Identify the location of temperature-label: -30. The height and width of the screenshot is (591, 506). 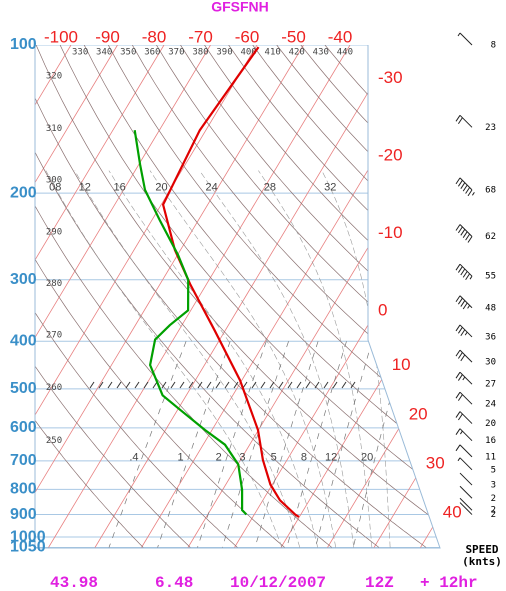
(390, 77).